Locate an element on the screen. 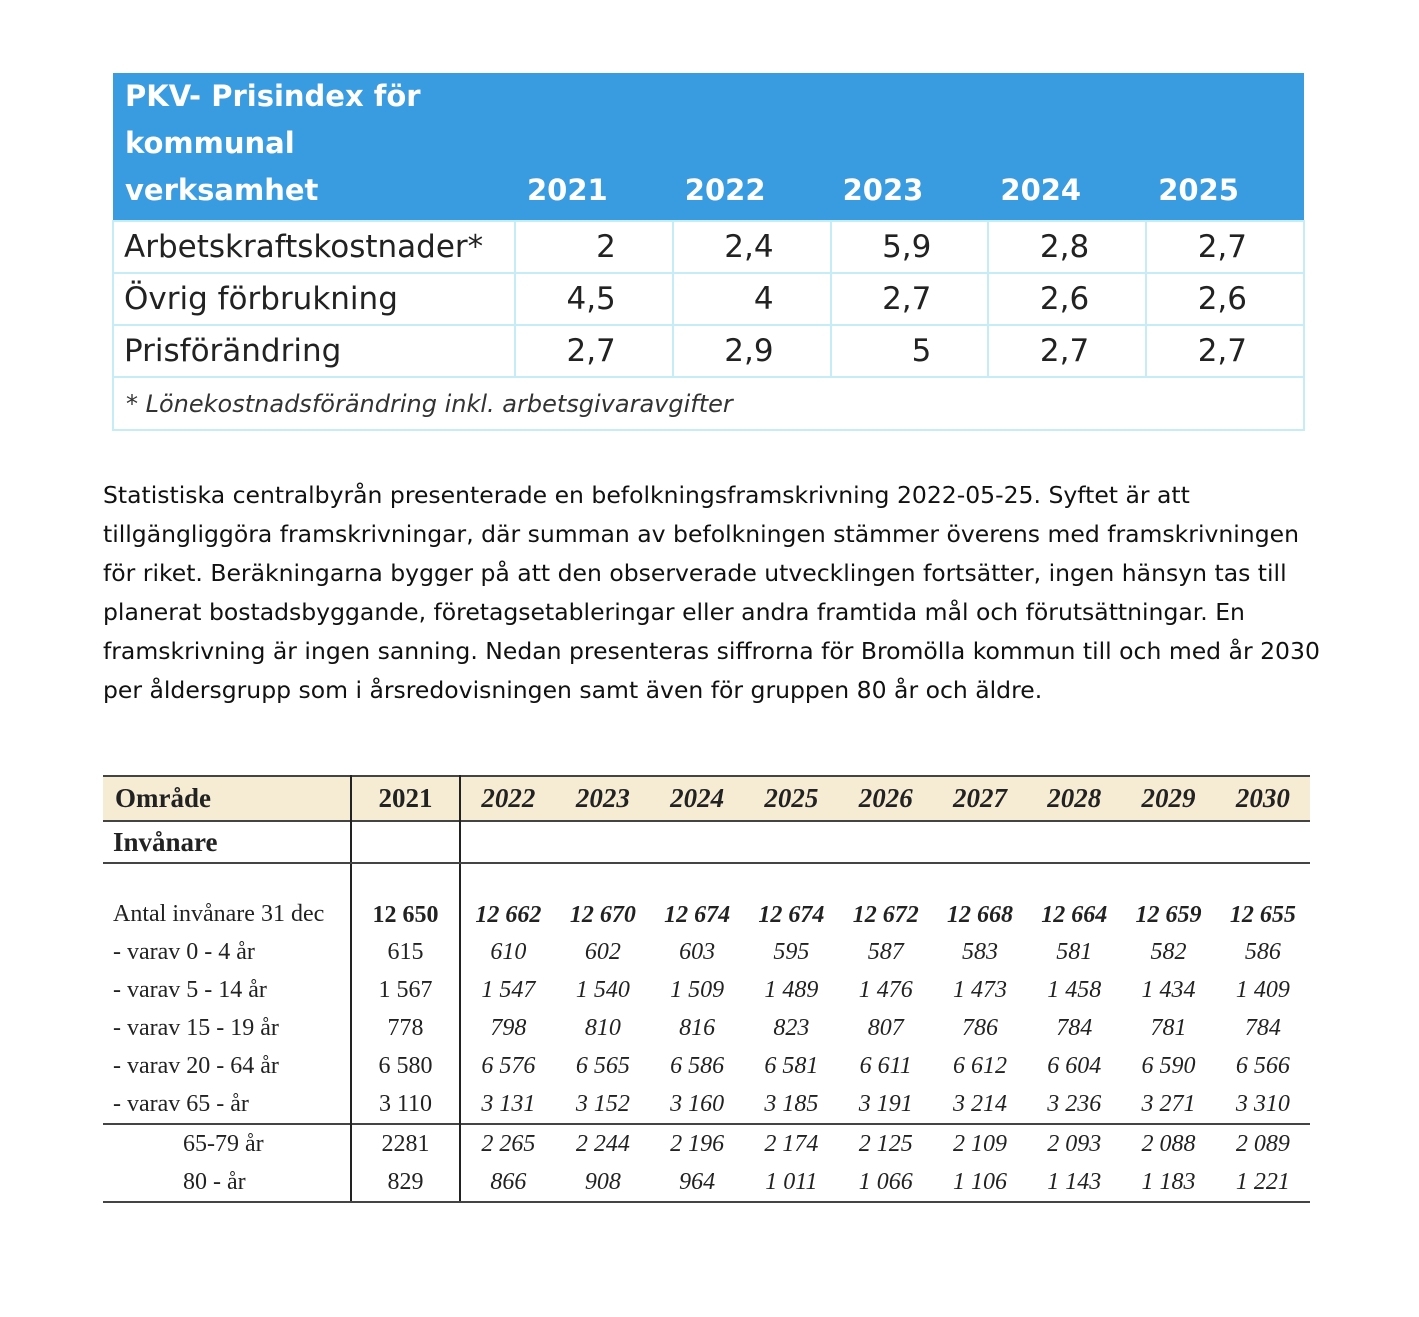 This screenshot has height=1317, width=1419. pop-row-label: - varav 0 - 4 år is located at coordinates (184, 951).